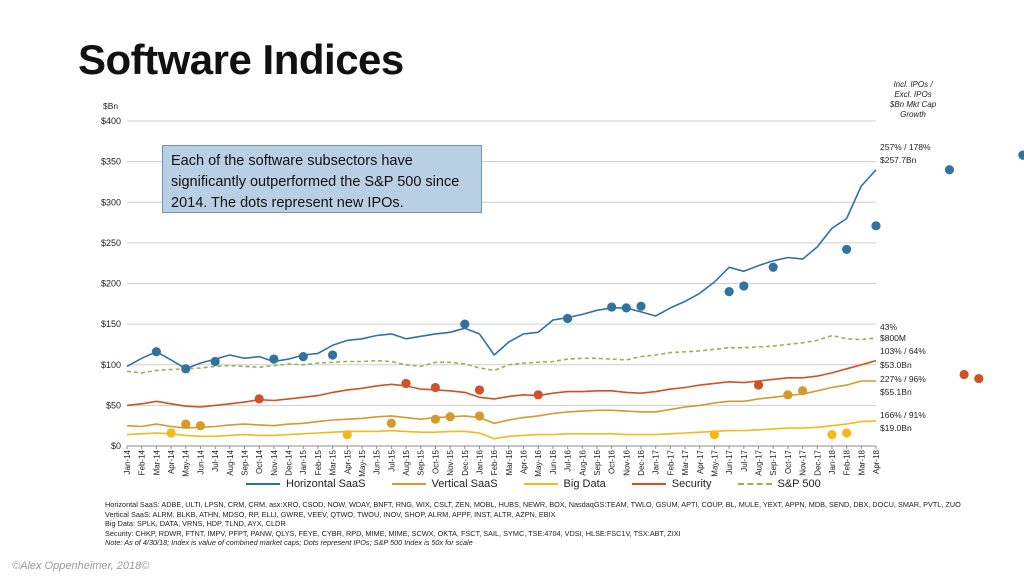 The width and height of the screenshot is (1024, 576). What do you see at coordinates (171, 461) in the screenshot?
I see `x-tick-label: Apr-14` at bounding box center [171, 461].